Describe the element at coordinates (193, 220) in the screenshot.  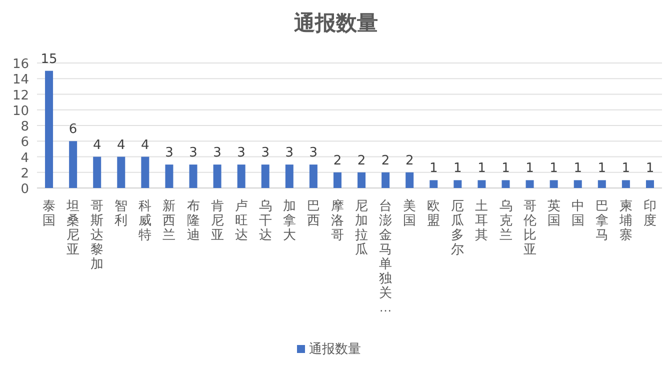
I see `x-tick-label: 布隆迪` at that location.